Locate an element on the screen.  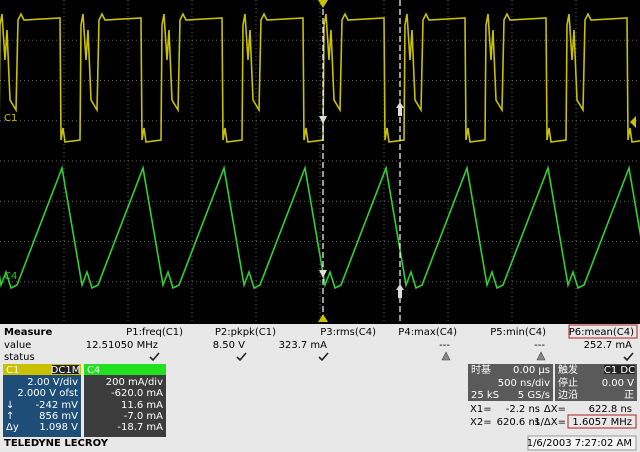
param-name: P6:mean(C4) is located at coordinates (601, 332).